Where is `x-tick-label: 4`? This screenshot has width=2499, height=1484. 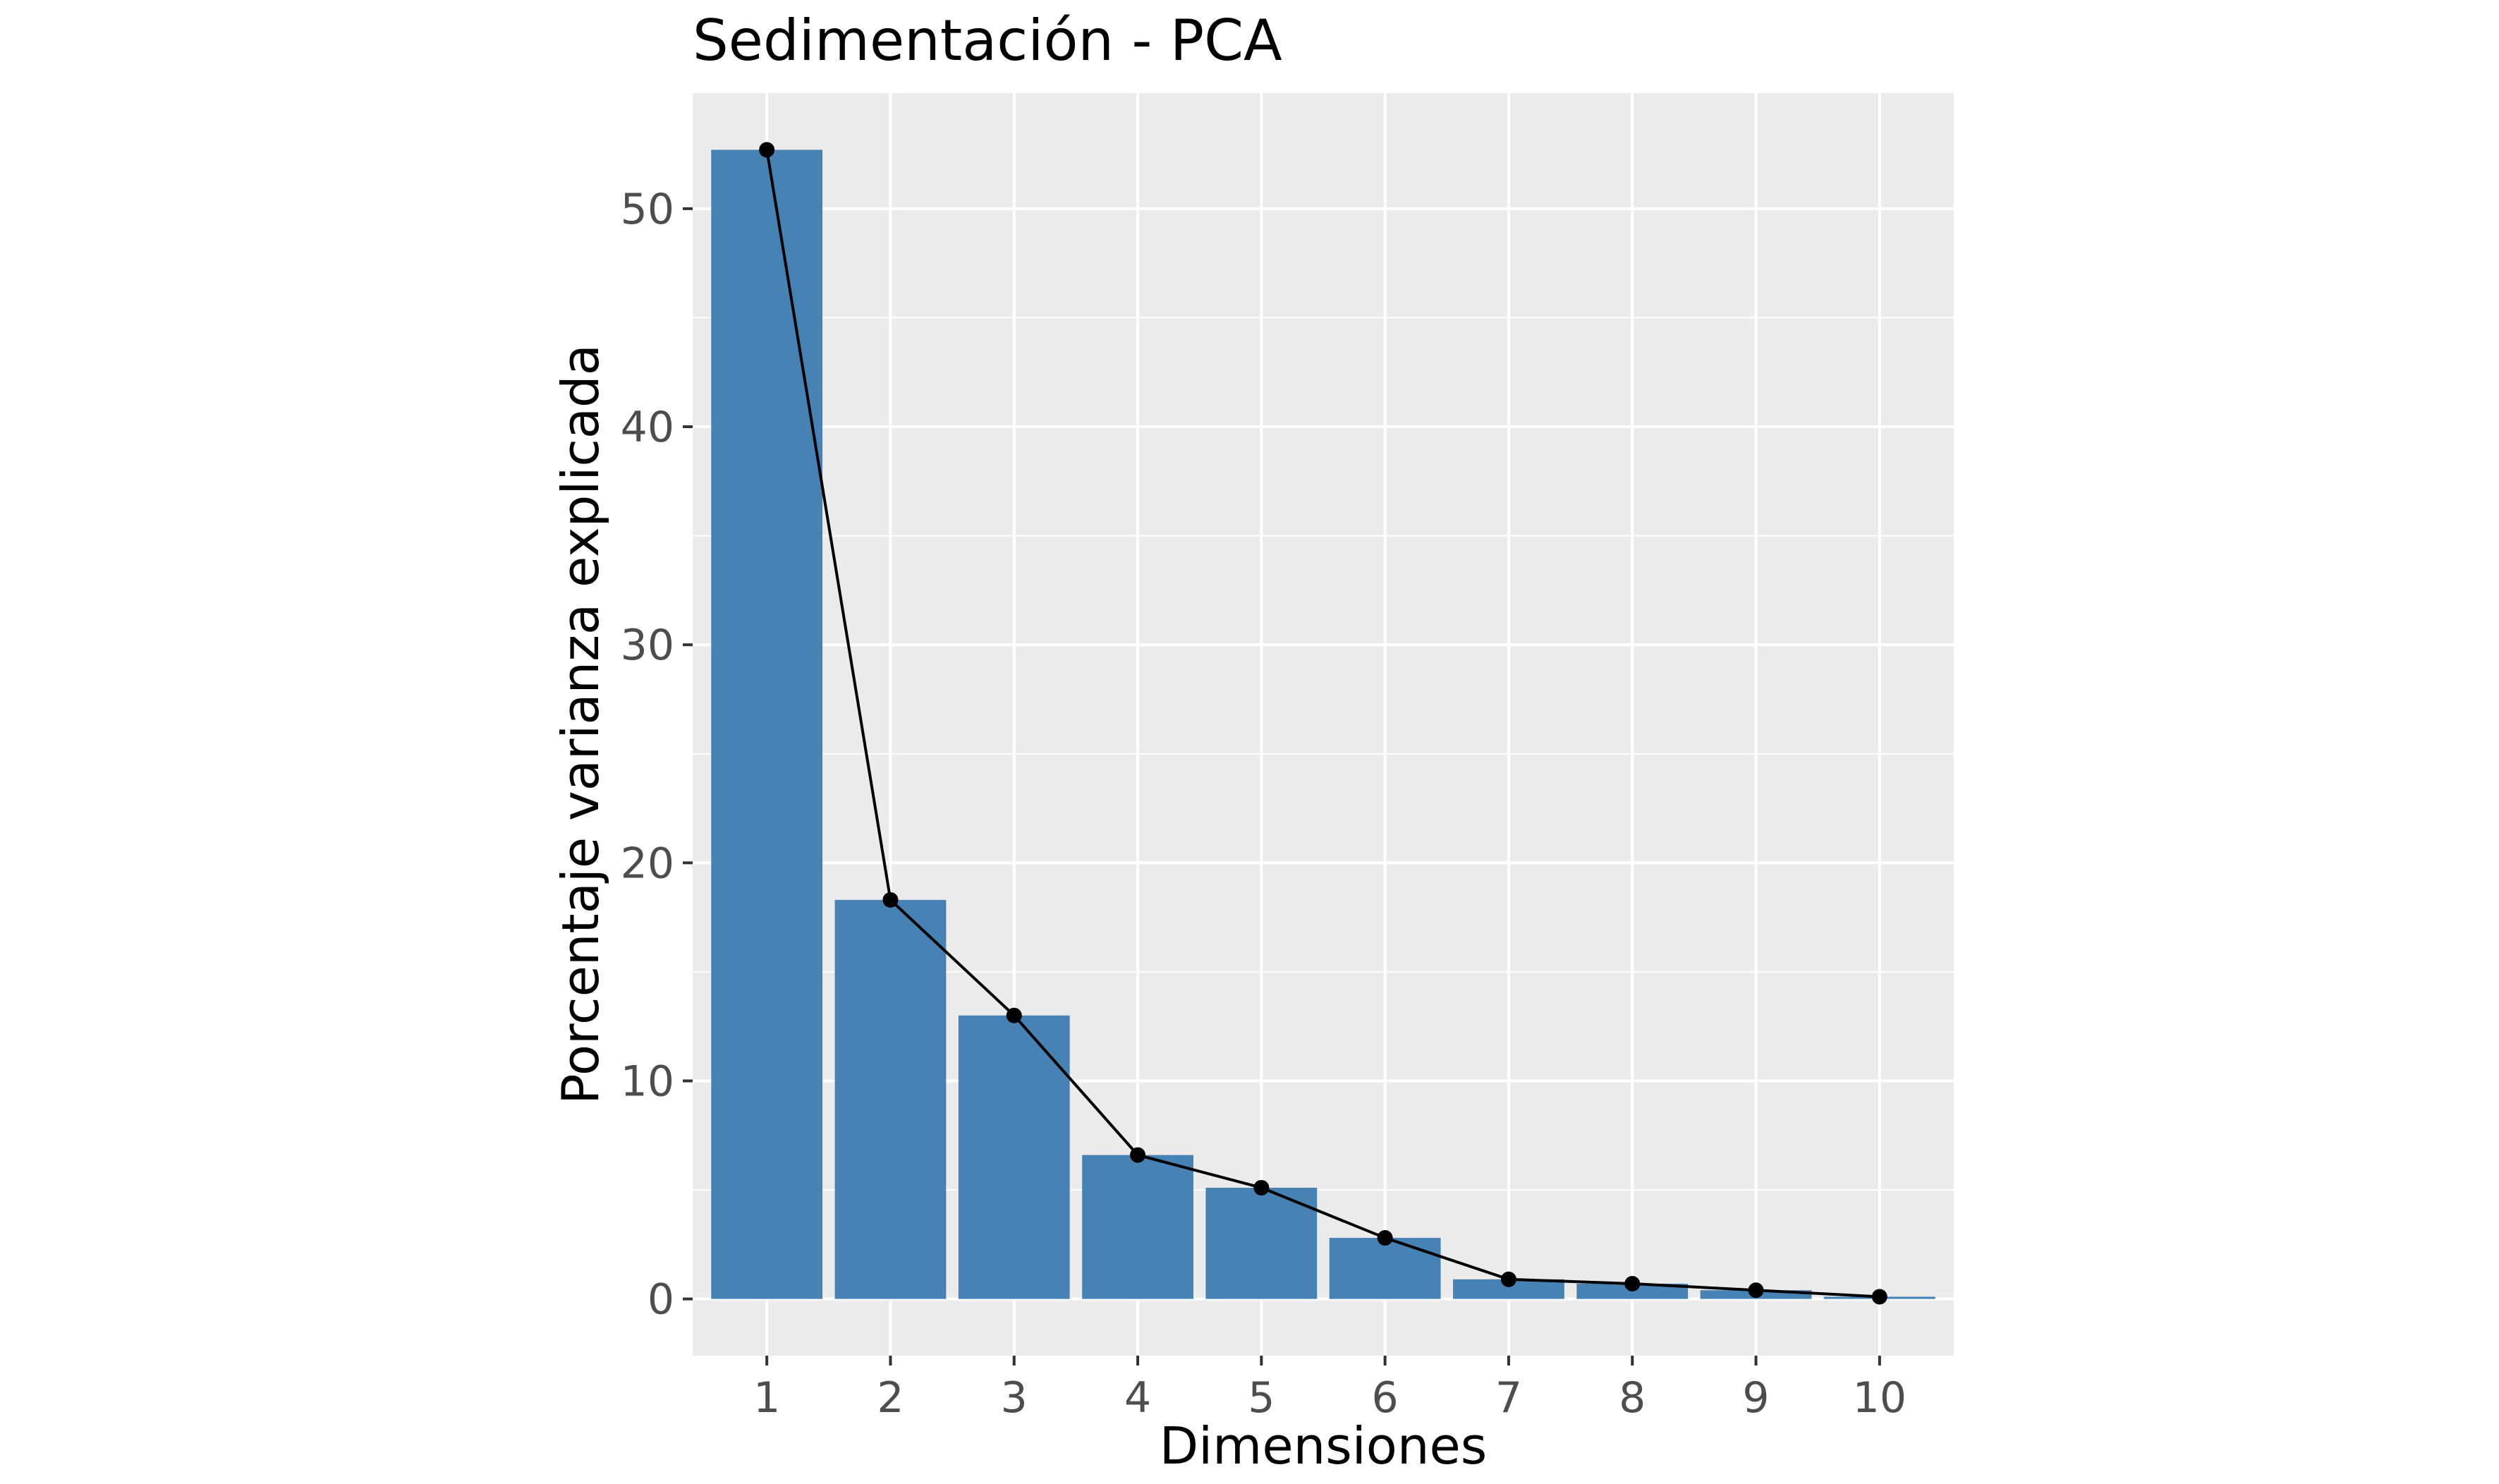
x-tick-label: 4 is located at coordinates (1137, 1398).